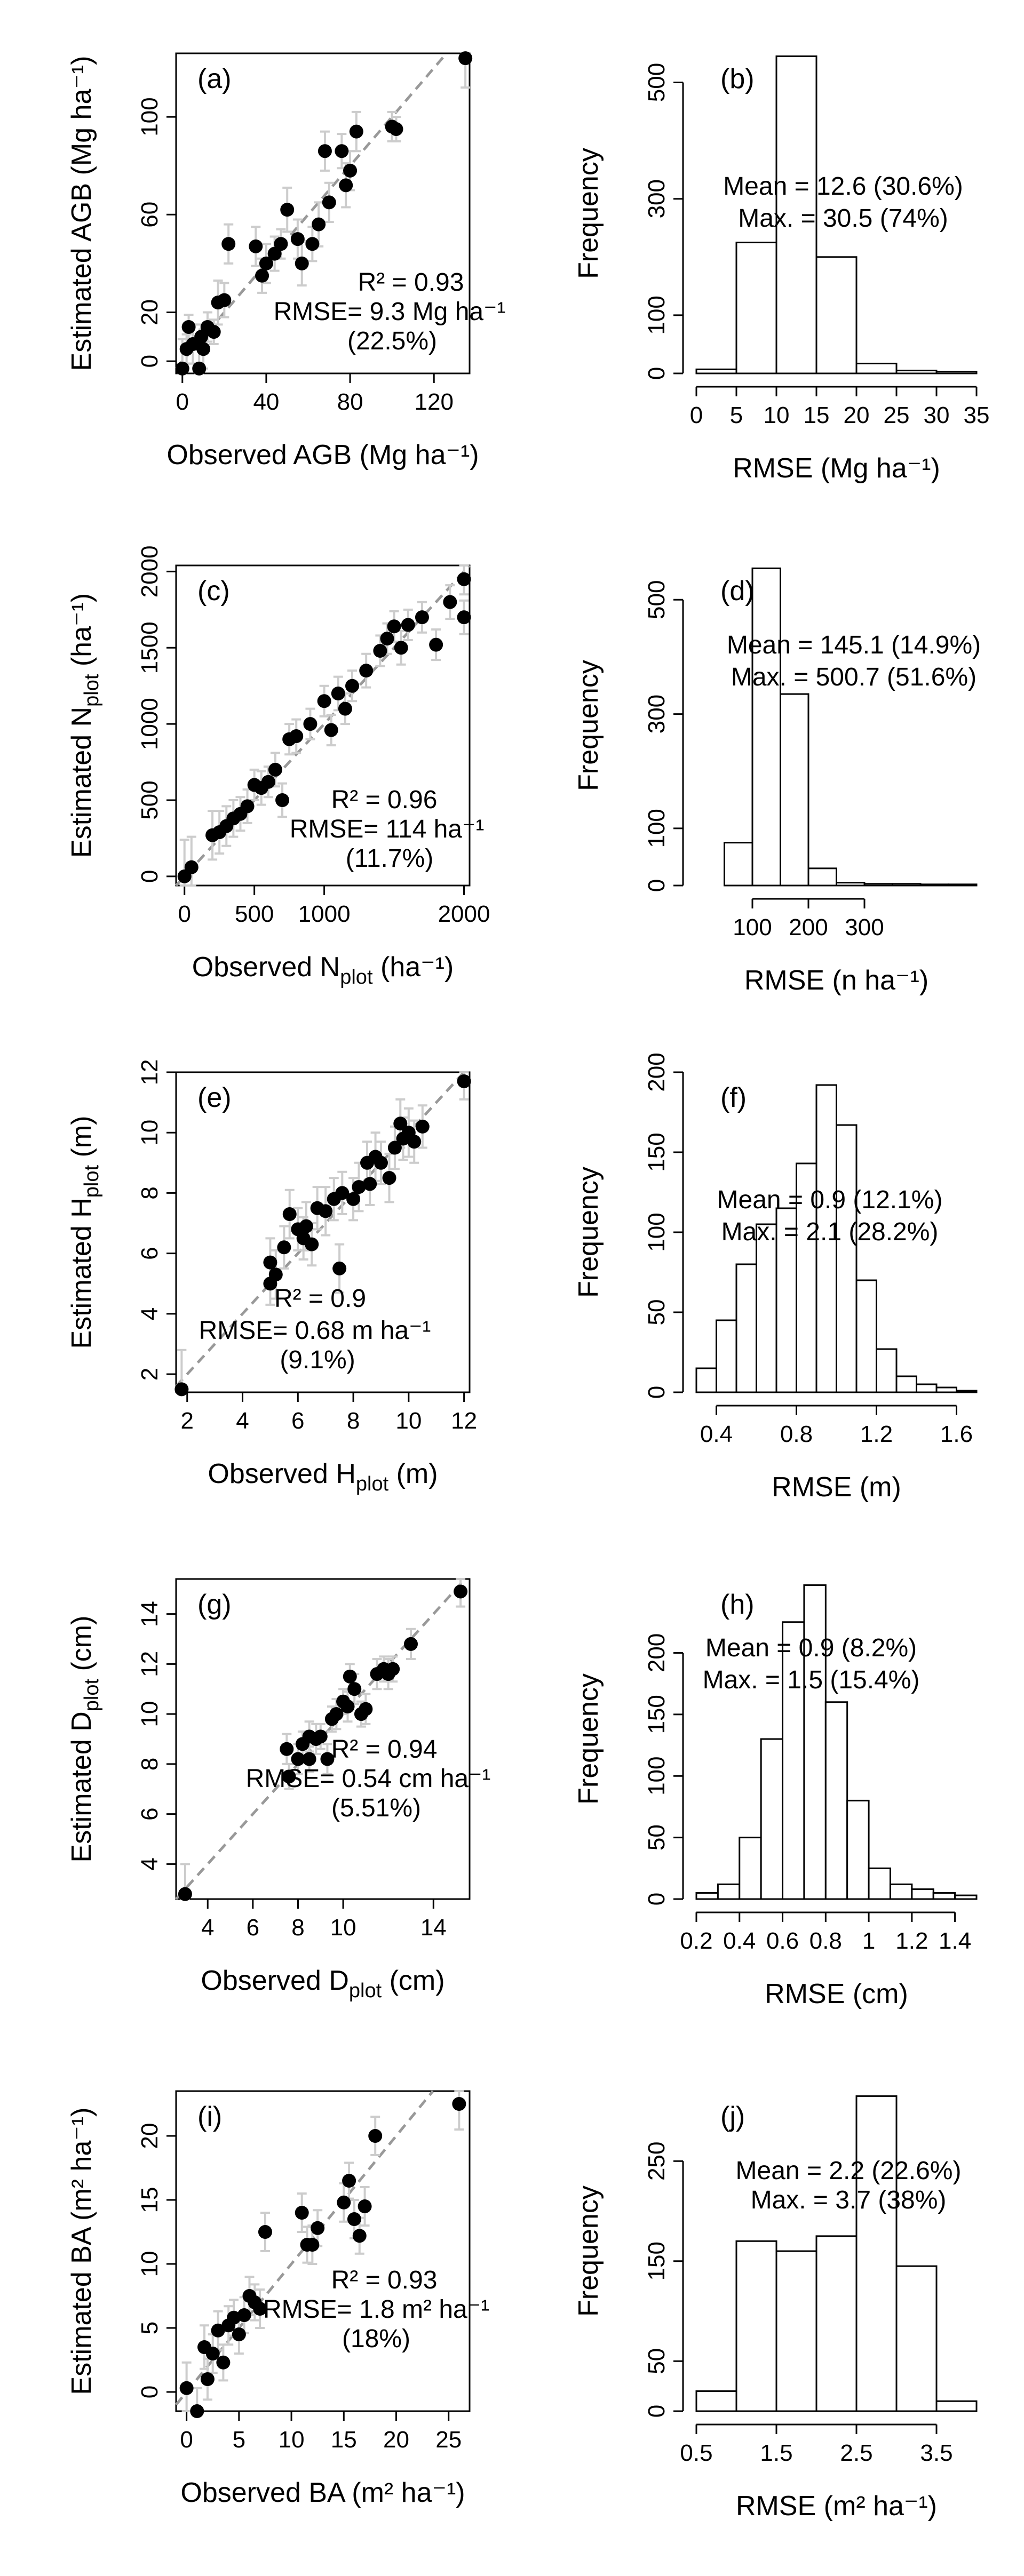 Image resolution: width=1024 pixels, height=2576 pixels. Describe the element at coordinates (150, 1813) in the screenshot. I see `y-tick-label: 6` at that location.